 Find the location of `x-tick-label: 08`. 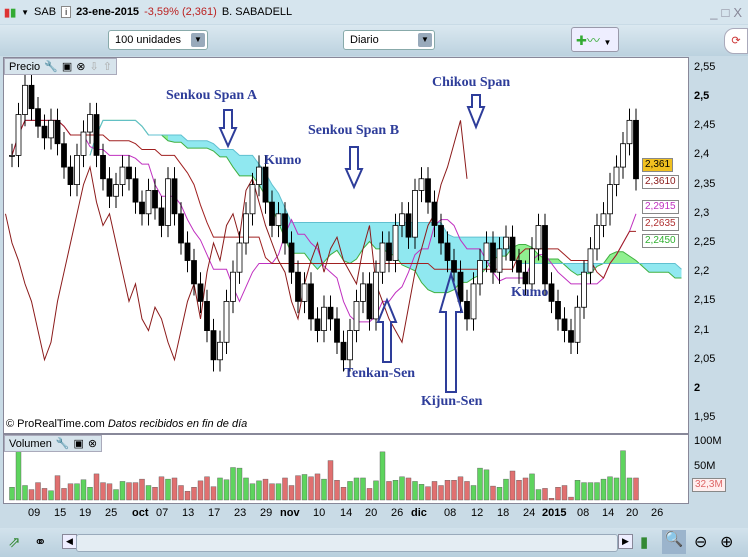

x-tick-label: 08 is located at coordinates (450, 513).